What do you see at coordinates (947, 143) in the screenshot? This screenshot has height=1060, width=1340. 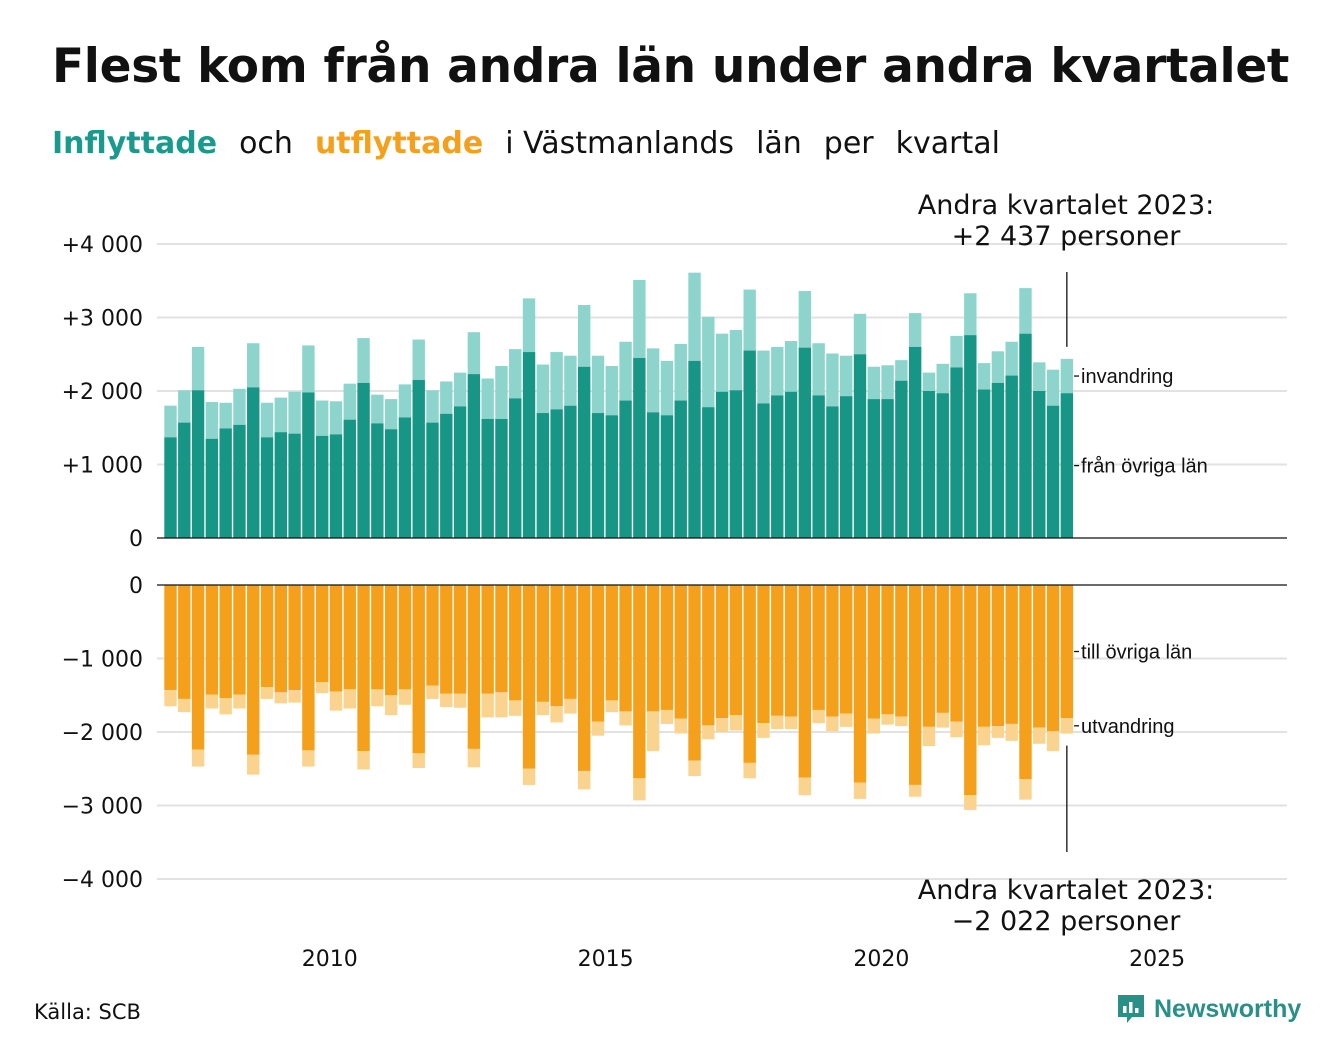 I see `subtitle-quarter: kvartal` at bounding box center [947, 143].